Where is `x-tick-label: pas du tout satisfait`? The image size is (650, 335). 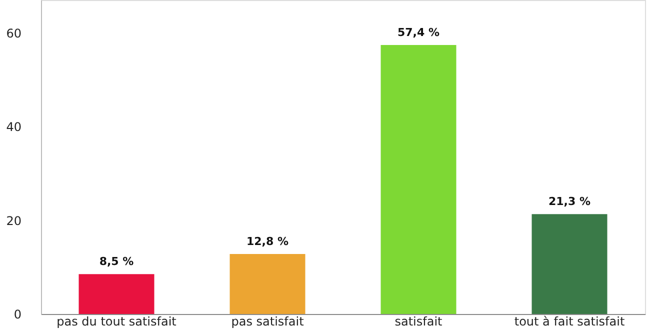
x-tick-label: pas du tout satisfait is located at coordinates (116, 321).